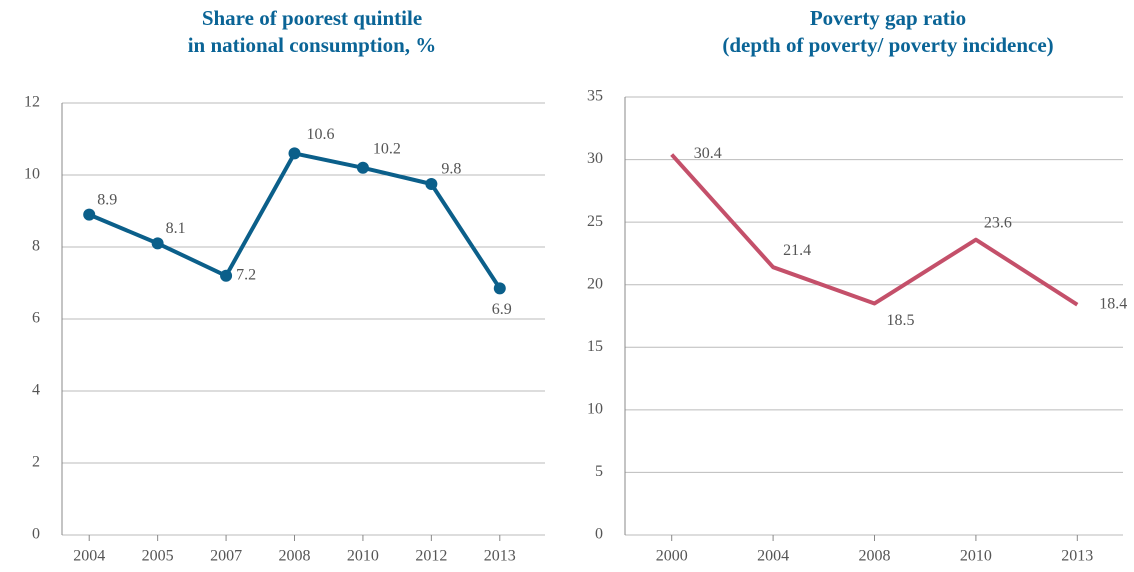  I want to click on chart-title: in national consumption, %, so click(312, 45).